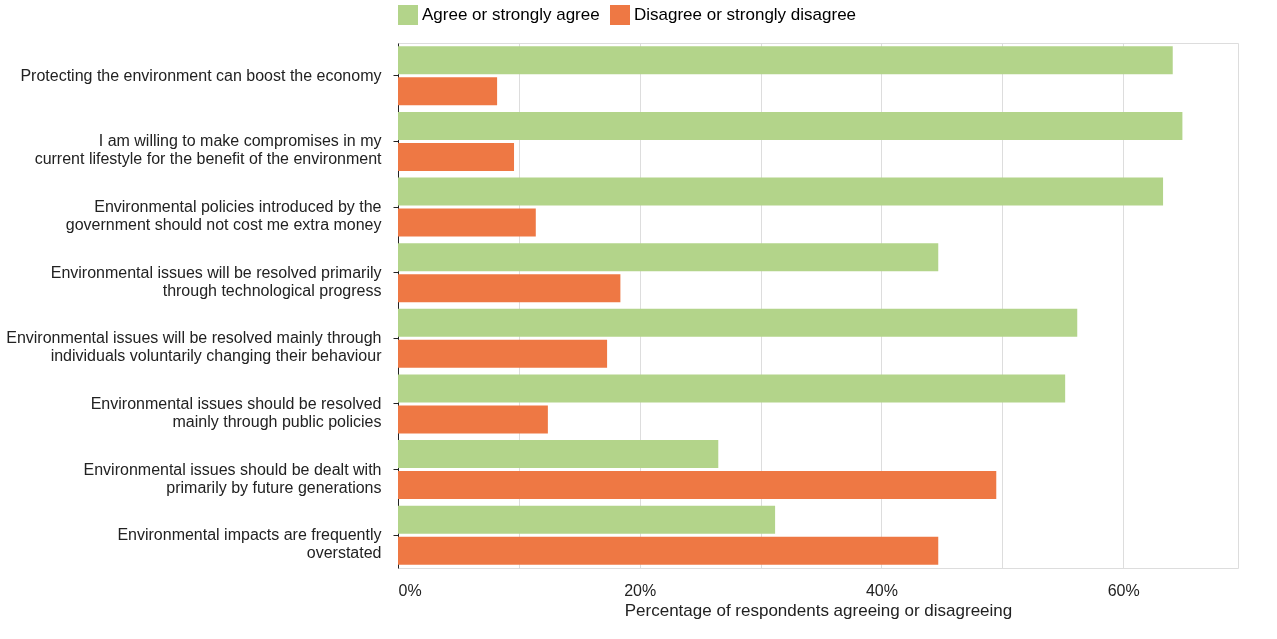  I want to click on x-tick-label: 60%, so click(1123, 590).